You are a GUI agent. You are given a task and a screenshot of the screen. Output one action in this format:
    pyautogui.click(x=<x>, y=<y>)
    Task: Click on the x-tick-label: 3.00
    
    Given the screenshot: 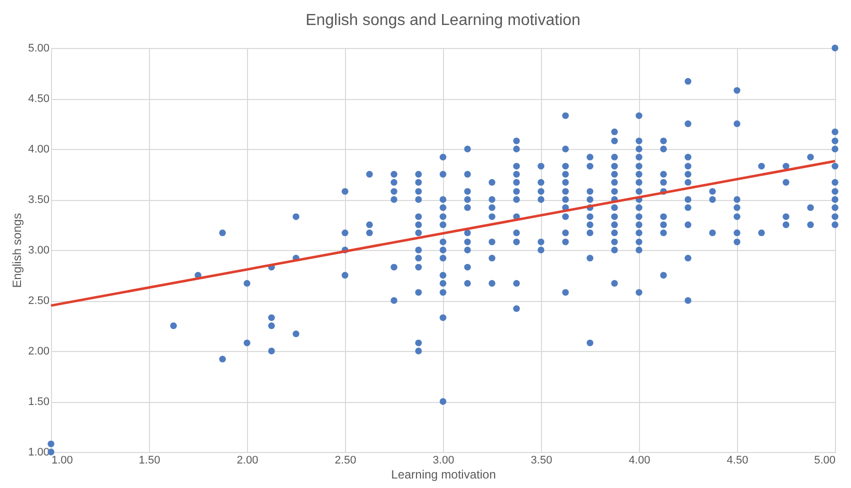 What is the action you would take?
    pyautogui.click(x=443, y=460)
    